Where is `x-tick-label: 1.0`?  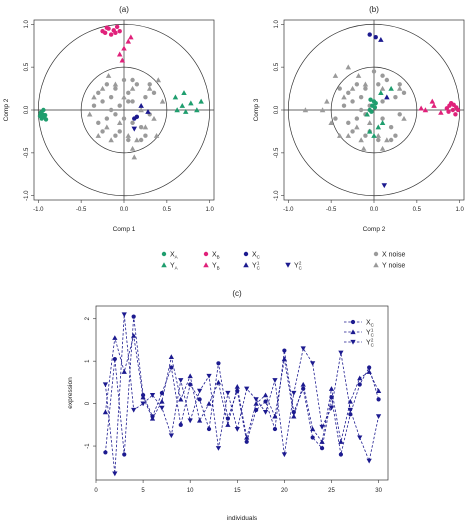
x-tick-label: 1.0 is located at coordinates (460, 210).